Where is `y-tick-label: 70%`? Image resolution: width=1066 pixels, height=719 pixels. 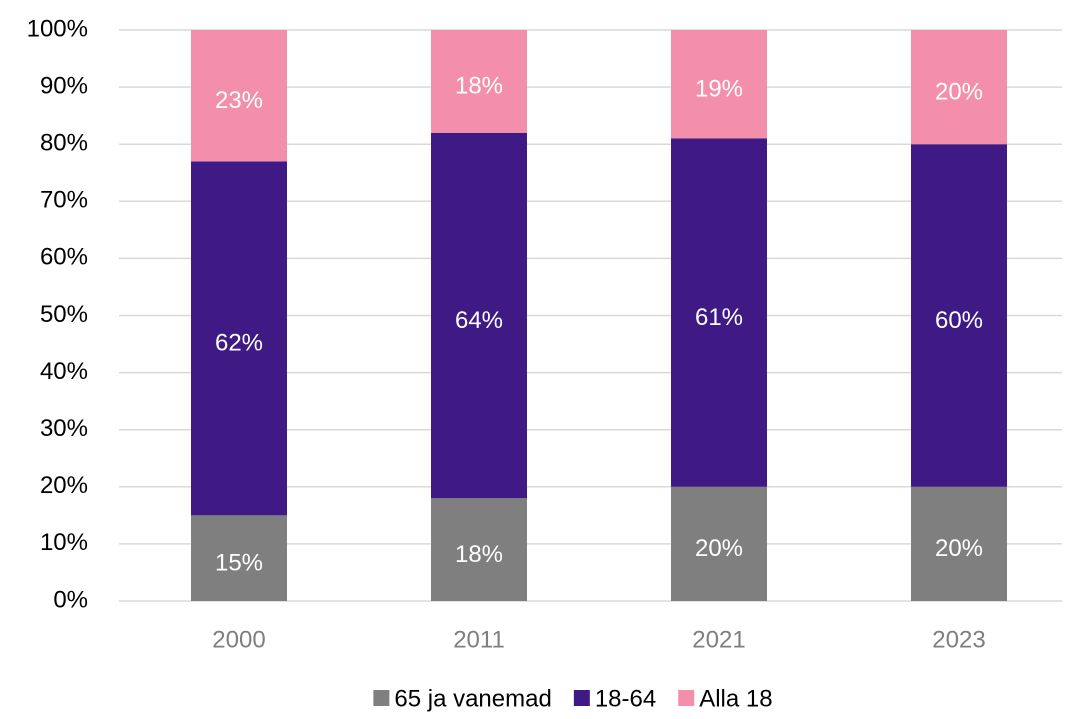
y-tick-label: 70% is located at coordinates (64, 200).